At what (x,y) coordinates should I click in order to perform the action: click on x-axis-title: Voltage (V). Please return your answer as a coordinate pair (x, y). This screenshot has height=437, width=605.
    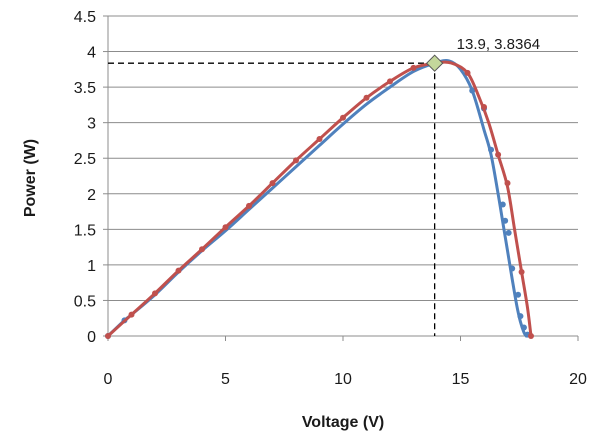
    Looking at the image, I should click on (343, 422).